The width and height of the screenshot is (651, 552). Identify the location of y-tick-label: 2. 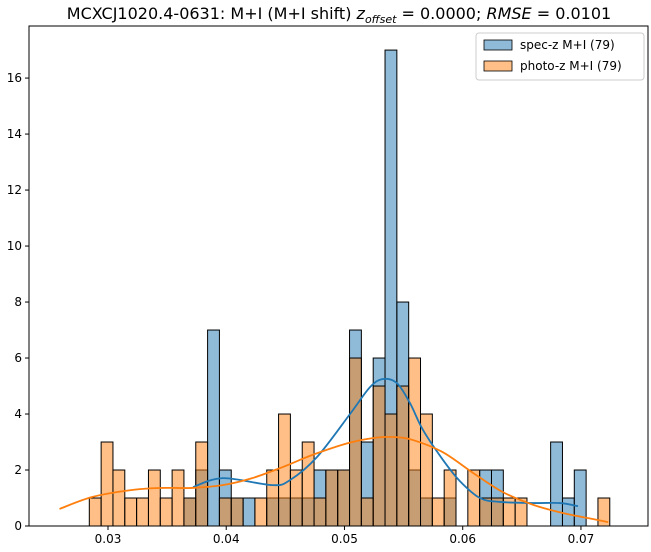
(18, 470).